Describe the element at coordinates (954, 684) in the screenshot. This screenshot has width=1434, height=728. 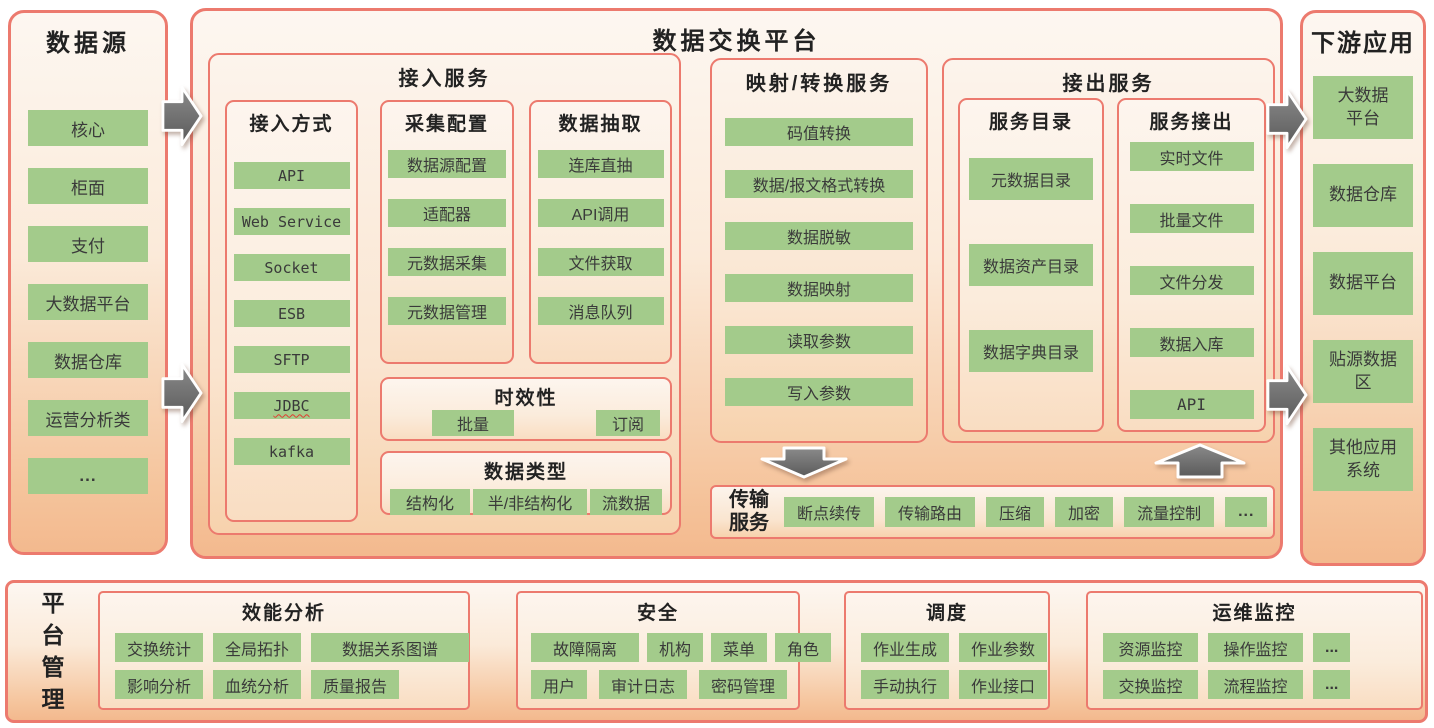
I see `scheduling-row: 手动执行 作业接口` at that location.